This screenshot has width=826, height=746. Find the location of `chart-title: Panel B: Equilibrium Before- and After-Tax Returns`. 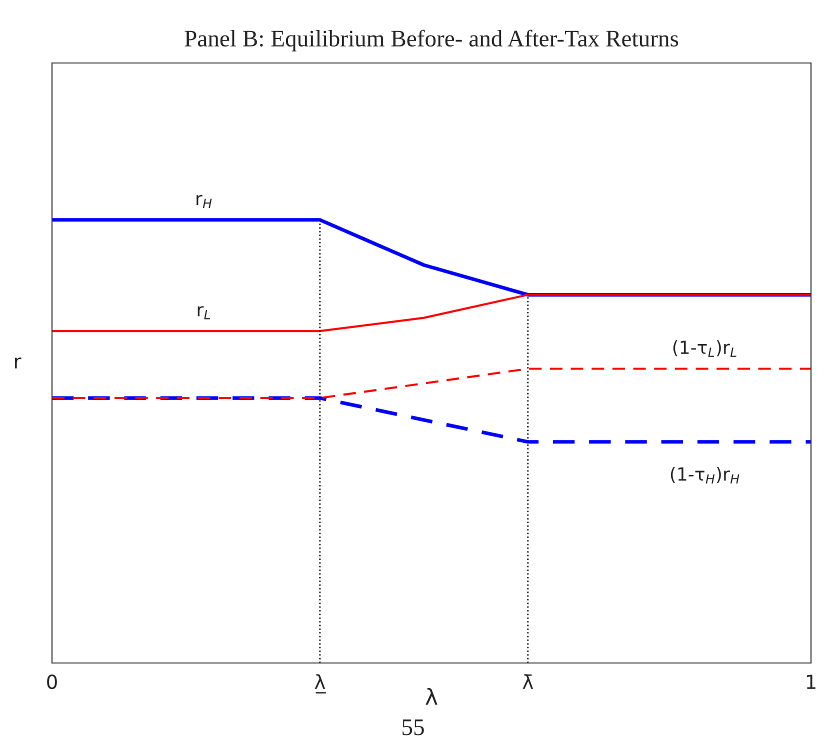

chart-title: Panel B: Equilibrium Before- and After-Tax Returns is located at coordinates (431, 41).